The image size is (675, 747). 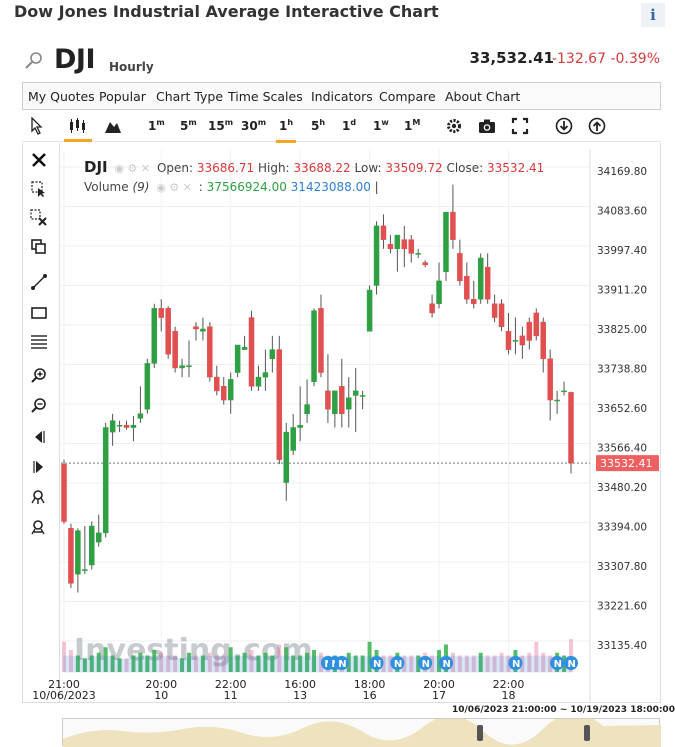 What do you see at coordinates (622, 251) in the screenshot?
I see `y-tick-label: 33997.40` at bounding box center [622, 251].